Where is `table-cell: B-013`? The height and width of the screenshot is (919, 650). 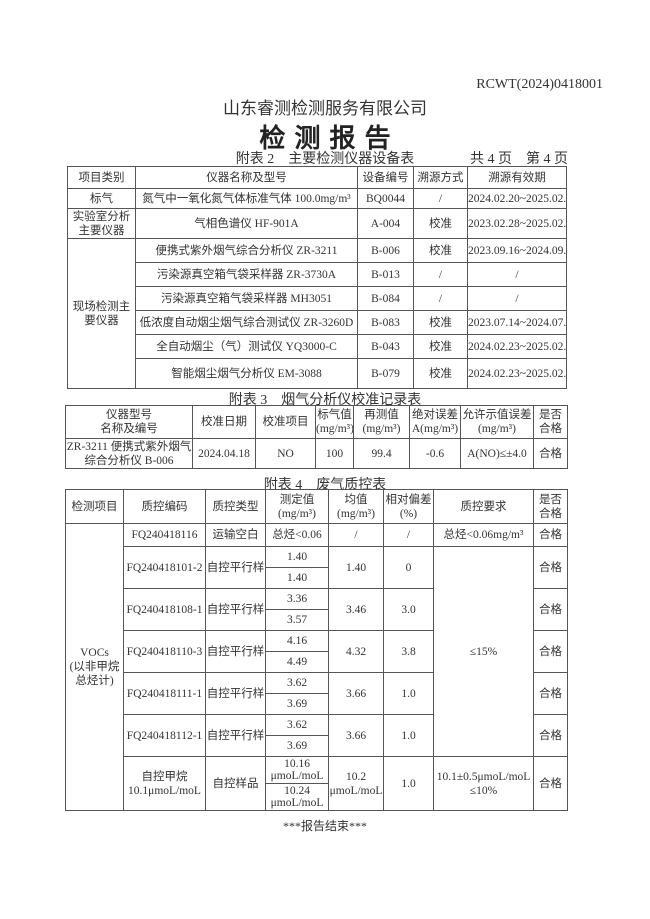 table-cell: B-013 is located at coordinates (385, 274).